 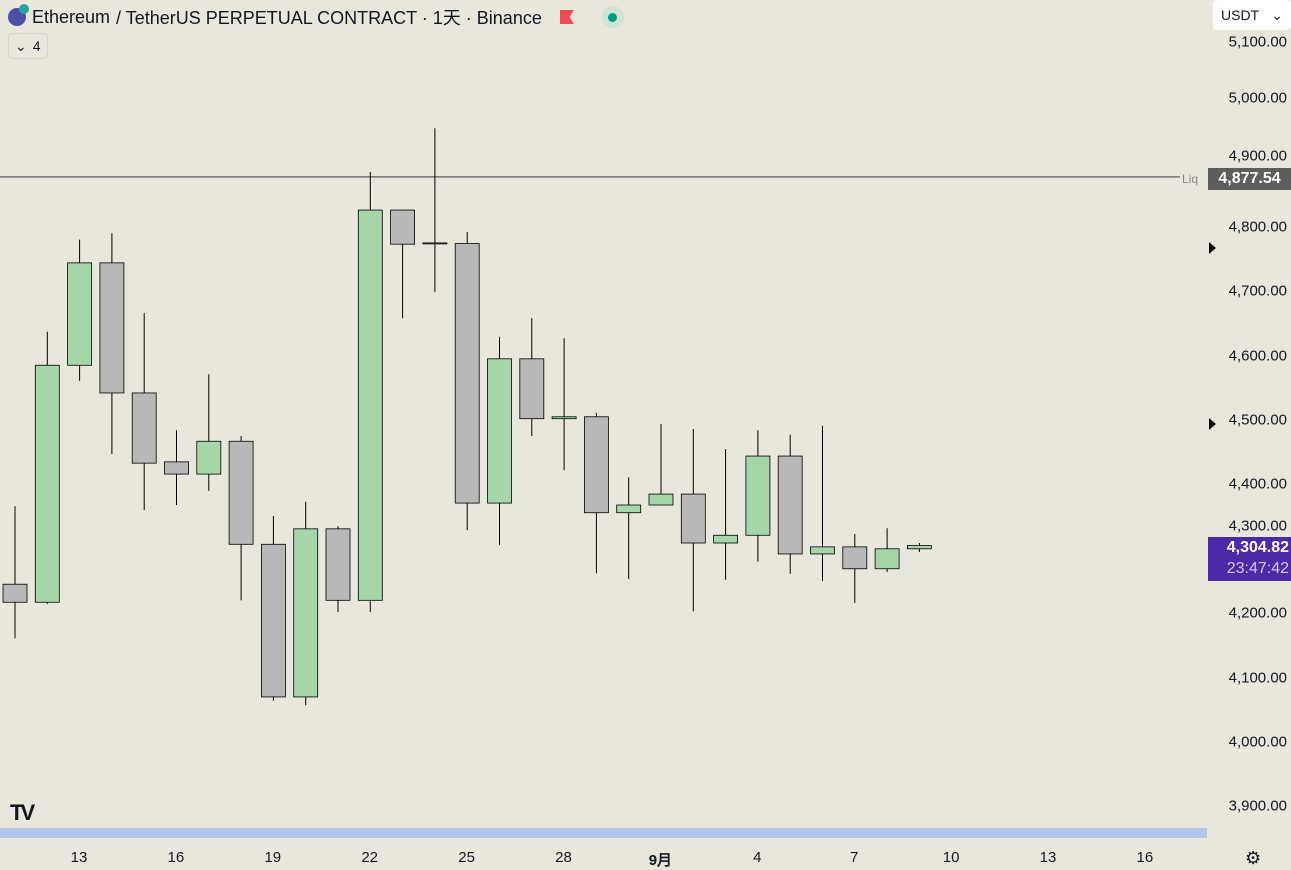 I want to click on price-tick: 4,400.00, so click(x=1257, y=484).